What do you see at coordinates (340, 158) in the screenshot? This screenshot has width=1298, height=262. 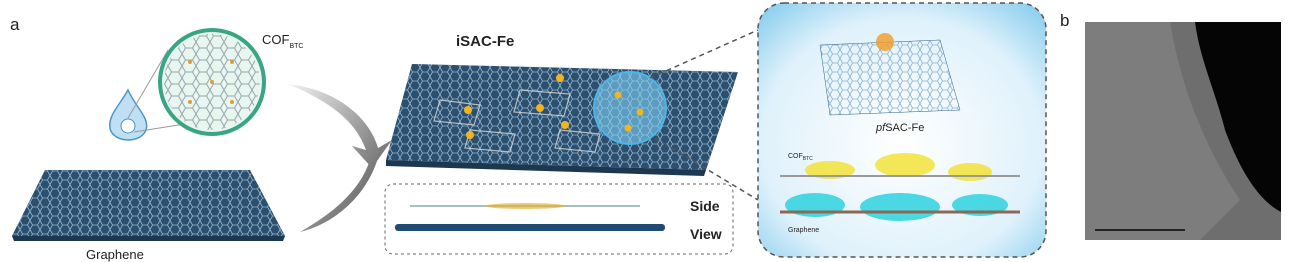 I see `arrow` at bounding box center [340, 158].